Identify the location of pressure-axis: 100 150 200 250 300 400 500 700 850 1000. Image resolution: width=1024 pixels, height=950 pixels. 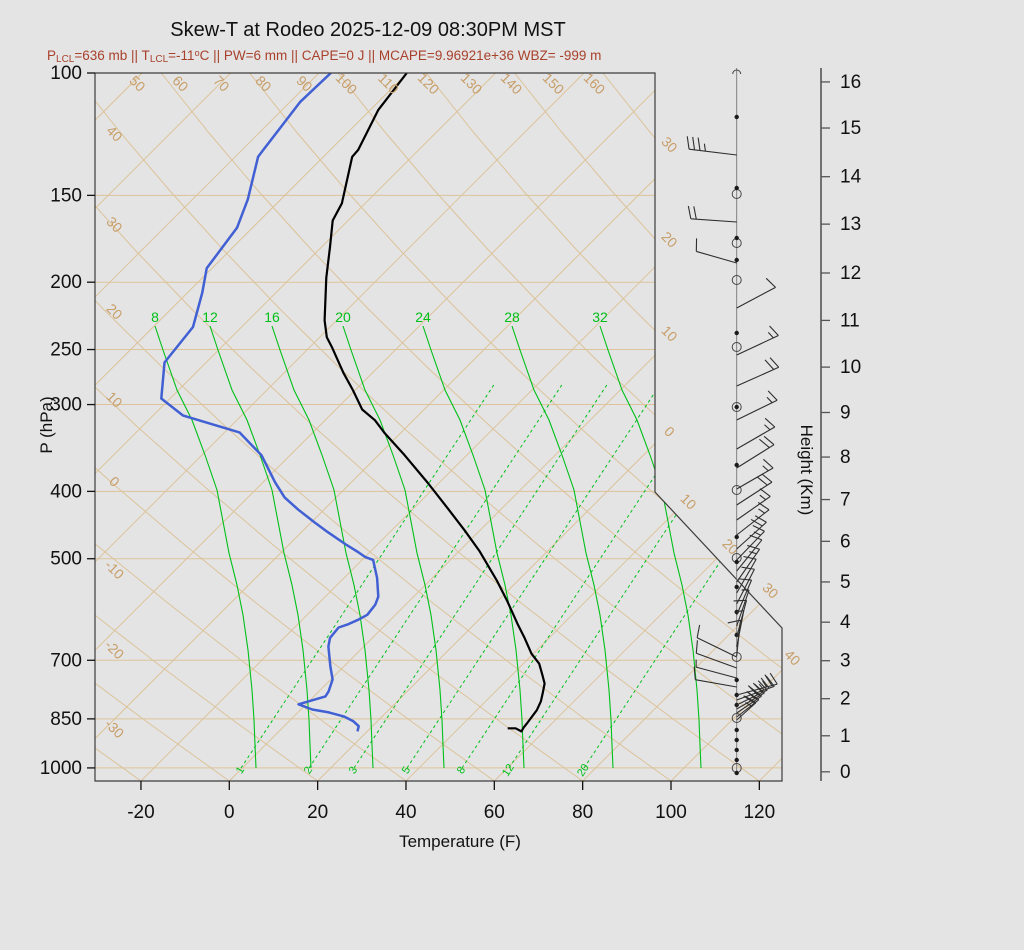
(67, 421).